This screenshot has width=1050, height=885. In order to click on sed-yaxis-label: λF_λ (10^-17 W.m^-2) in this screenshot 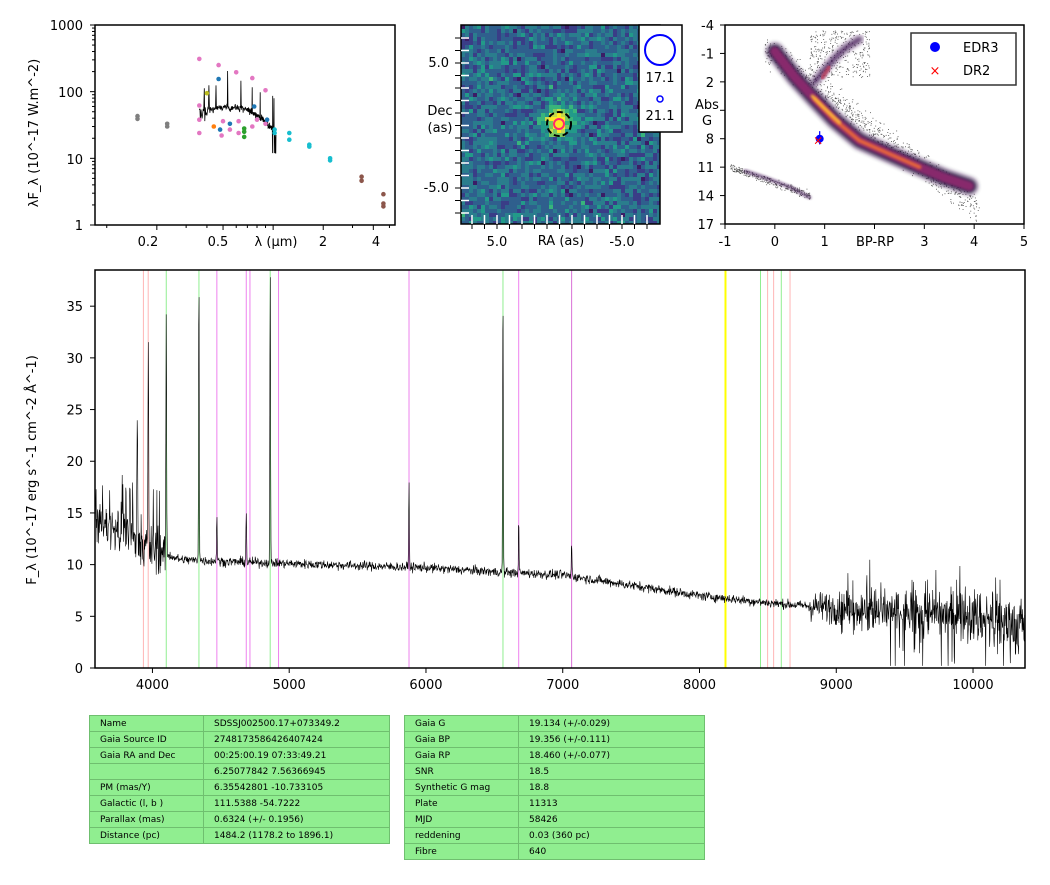, I will do `click(34, 133)`.